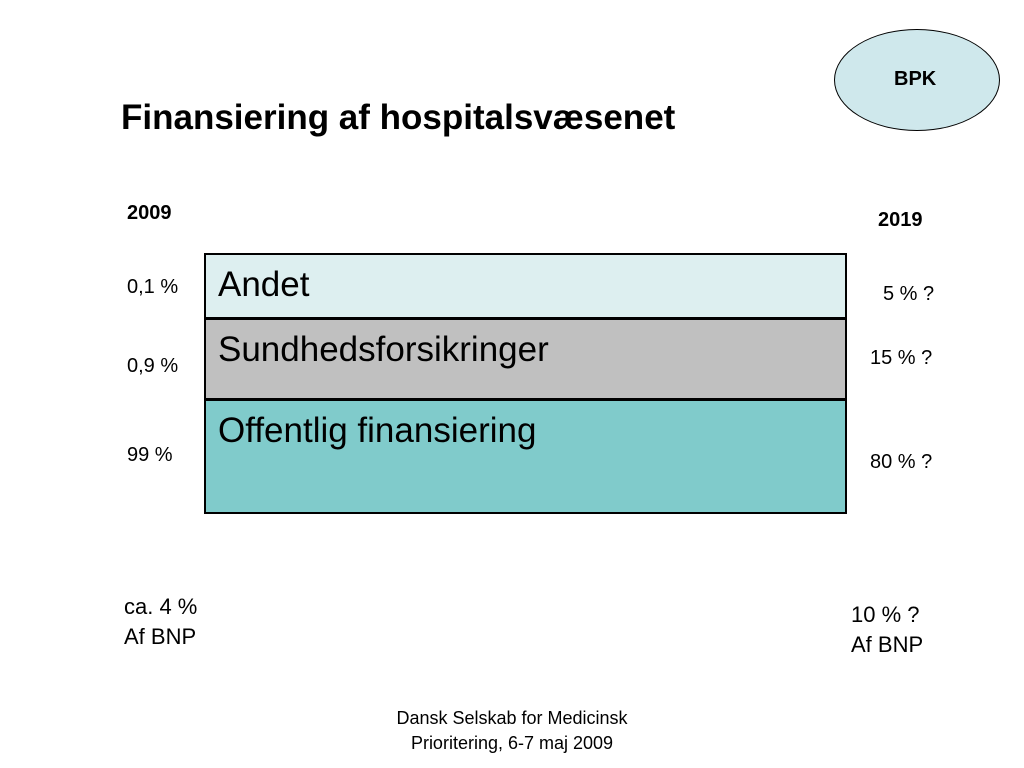 This screenshot has width=1024, height=768. What do you see at coordinates (525, 287) in the screenshot?
I see `segment-andet: Andet` at bounding box center [525, 287].